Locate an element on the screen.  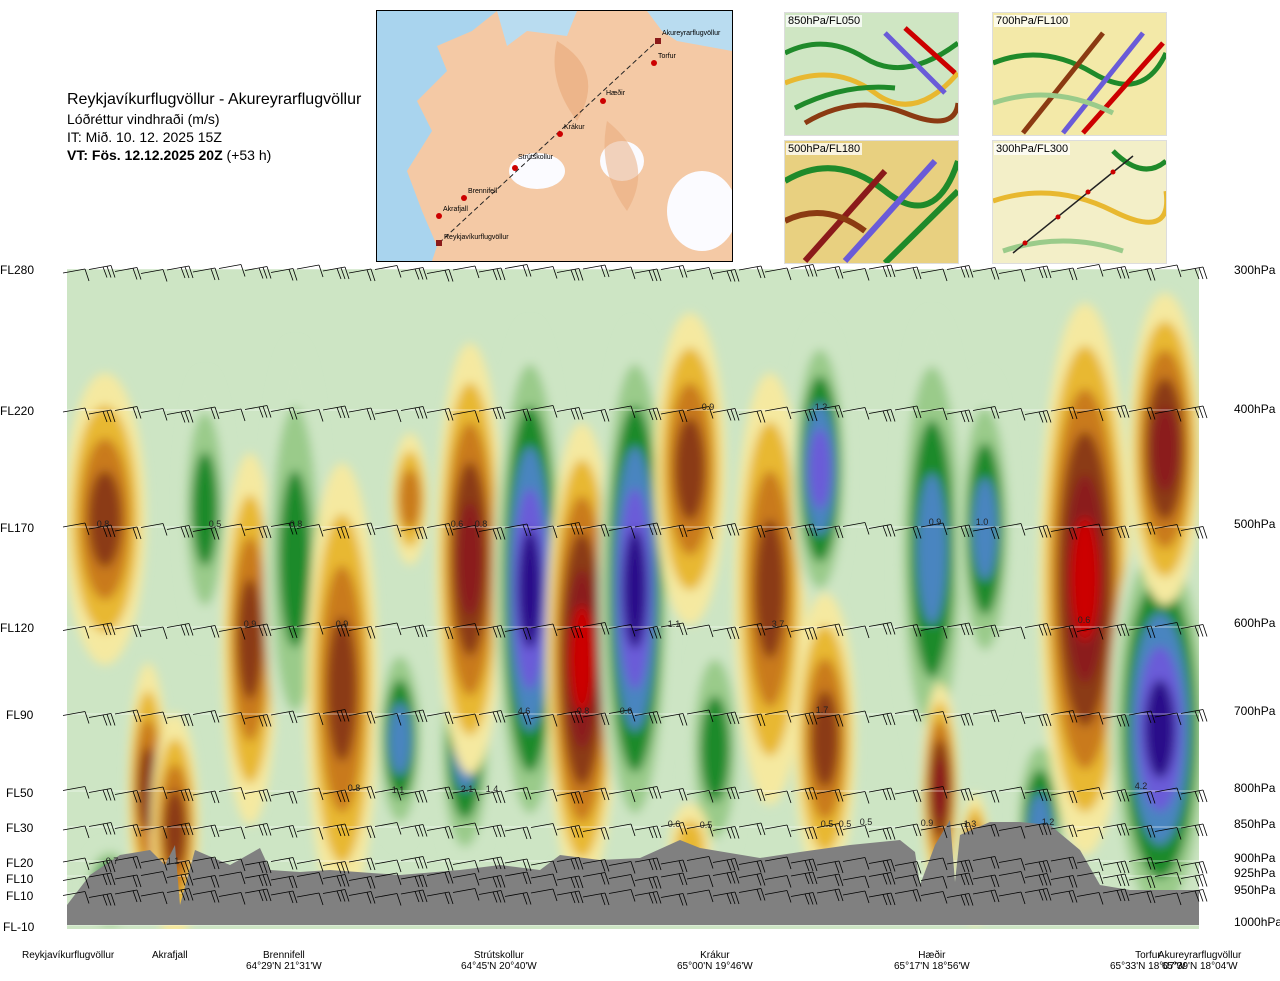
fl-label: FL30 is located at coordinates (20, 828).